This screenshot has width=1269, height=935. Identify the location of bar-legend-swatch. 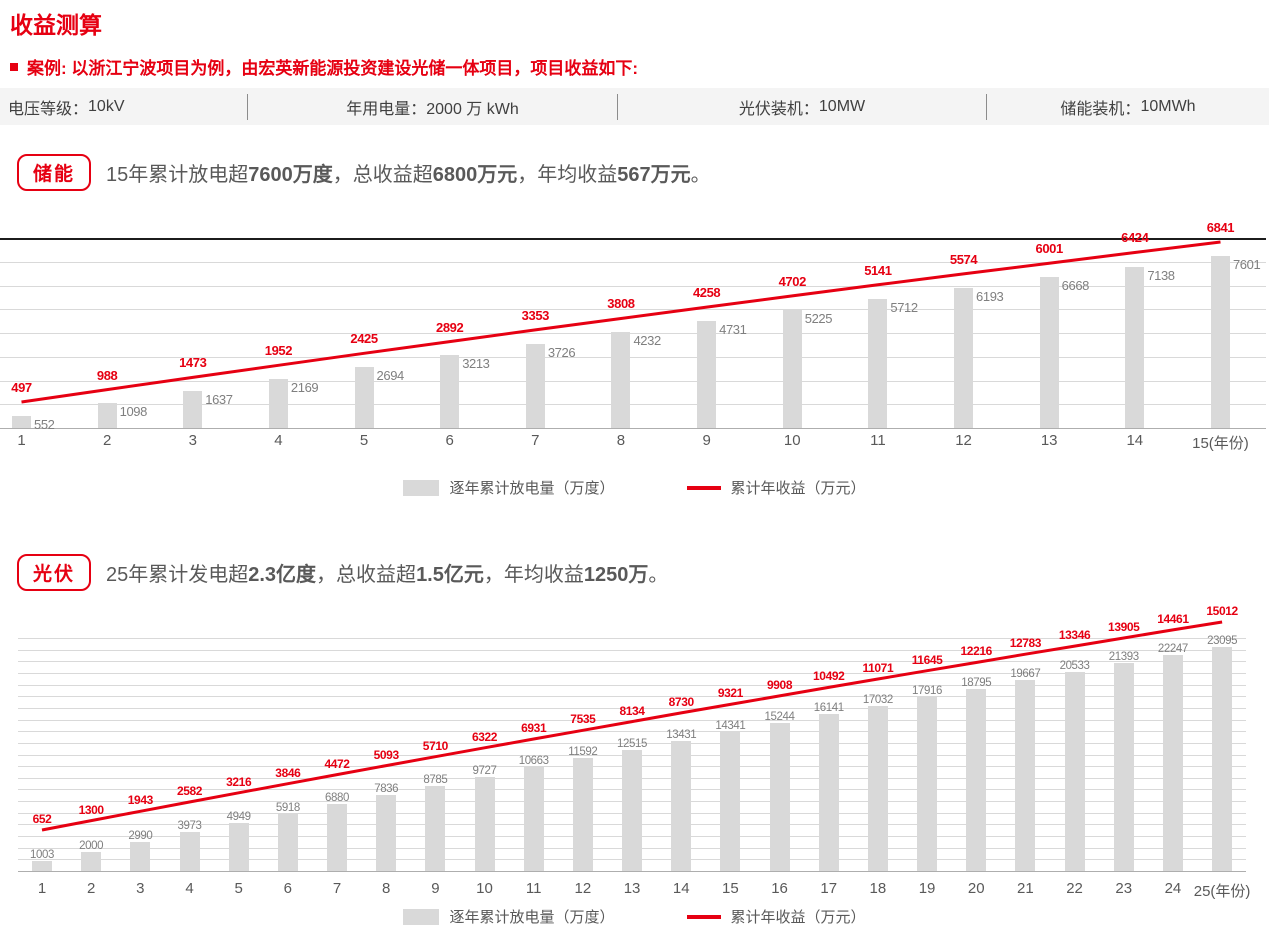
(421, 916).